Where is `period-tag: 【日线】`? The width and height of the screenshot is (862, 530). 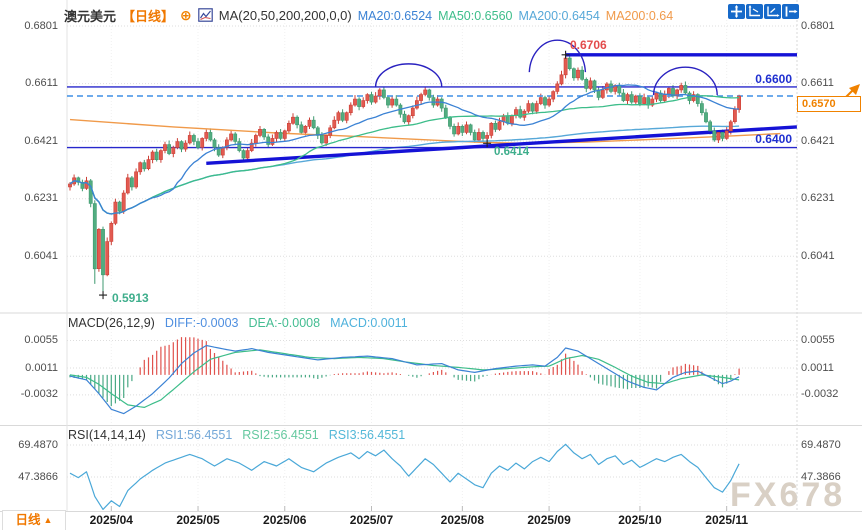 period-tag: 【日线】 is located at coordinates (148, 16).